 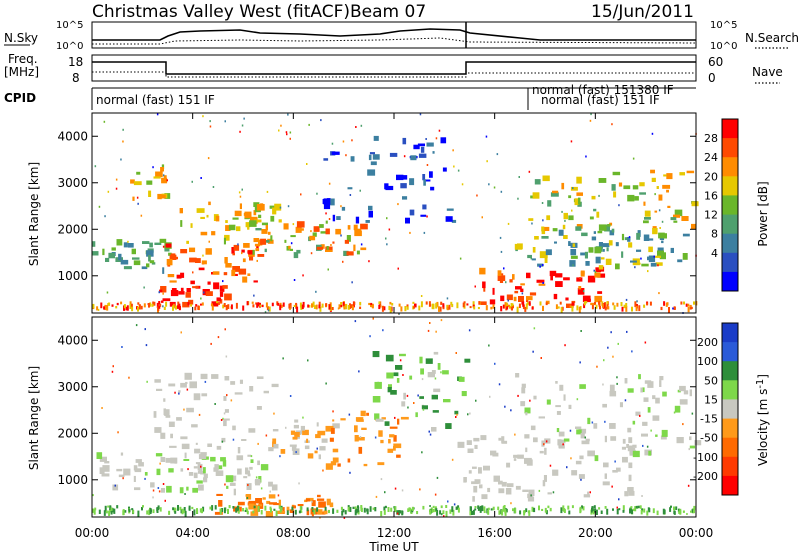 I want to click on velocity-colorbar-tick: 200, so click(x=707, y=342).